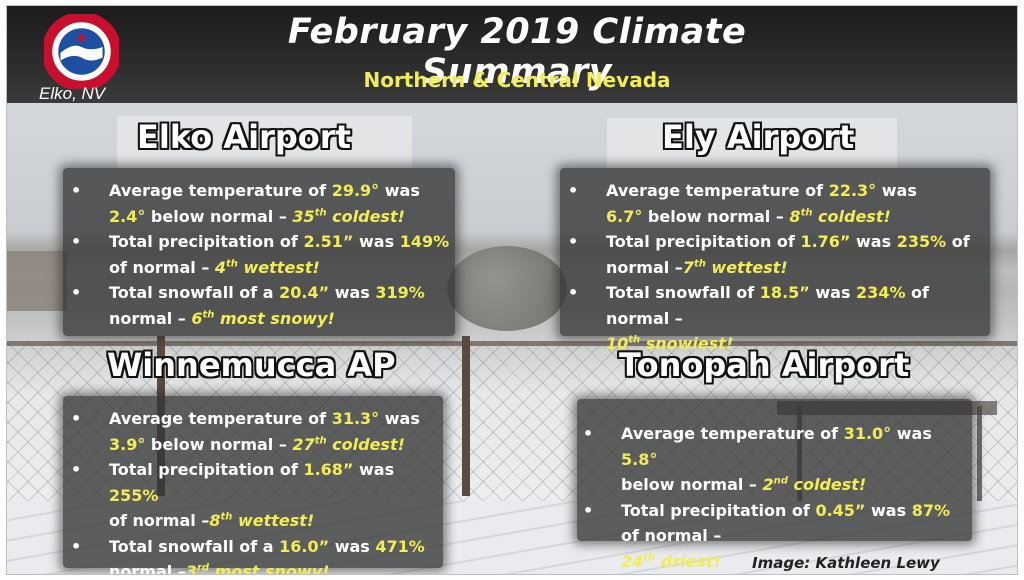  Describe the element at coordinates (466, 416) in the screenshot. I see `fence-post` at that location.